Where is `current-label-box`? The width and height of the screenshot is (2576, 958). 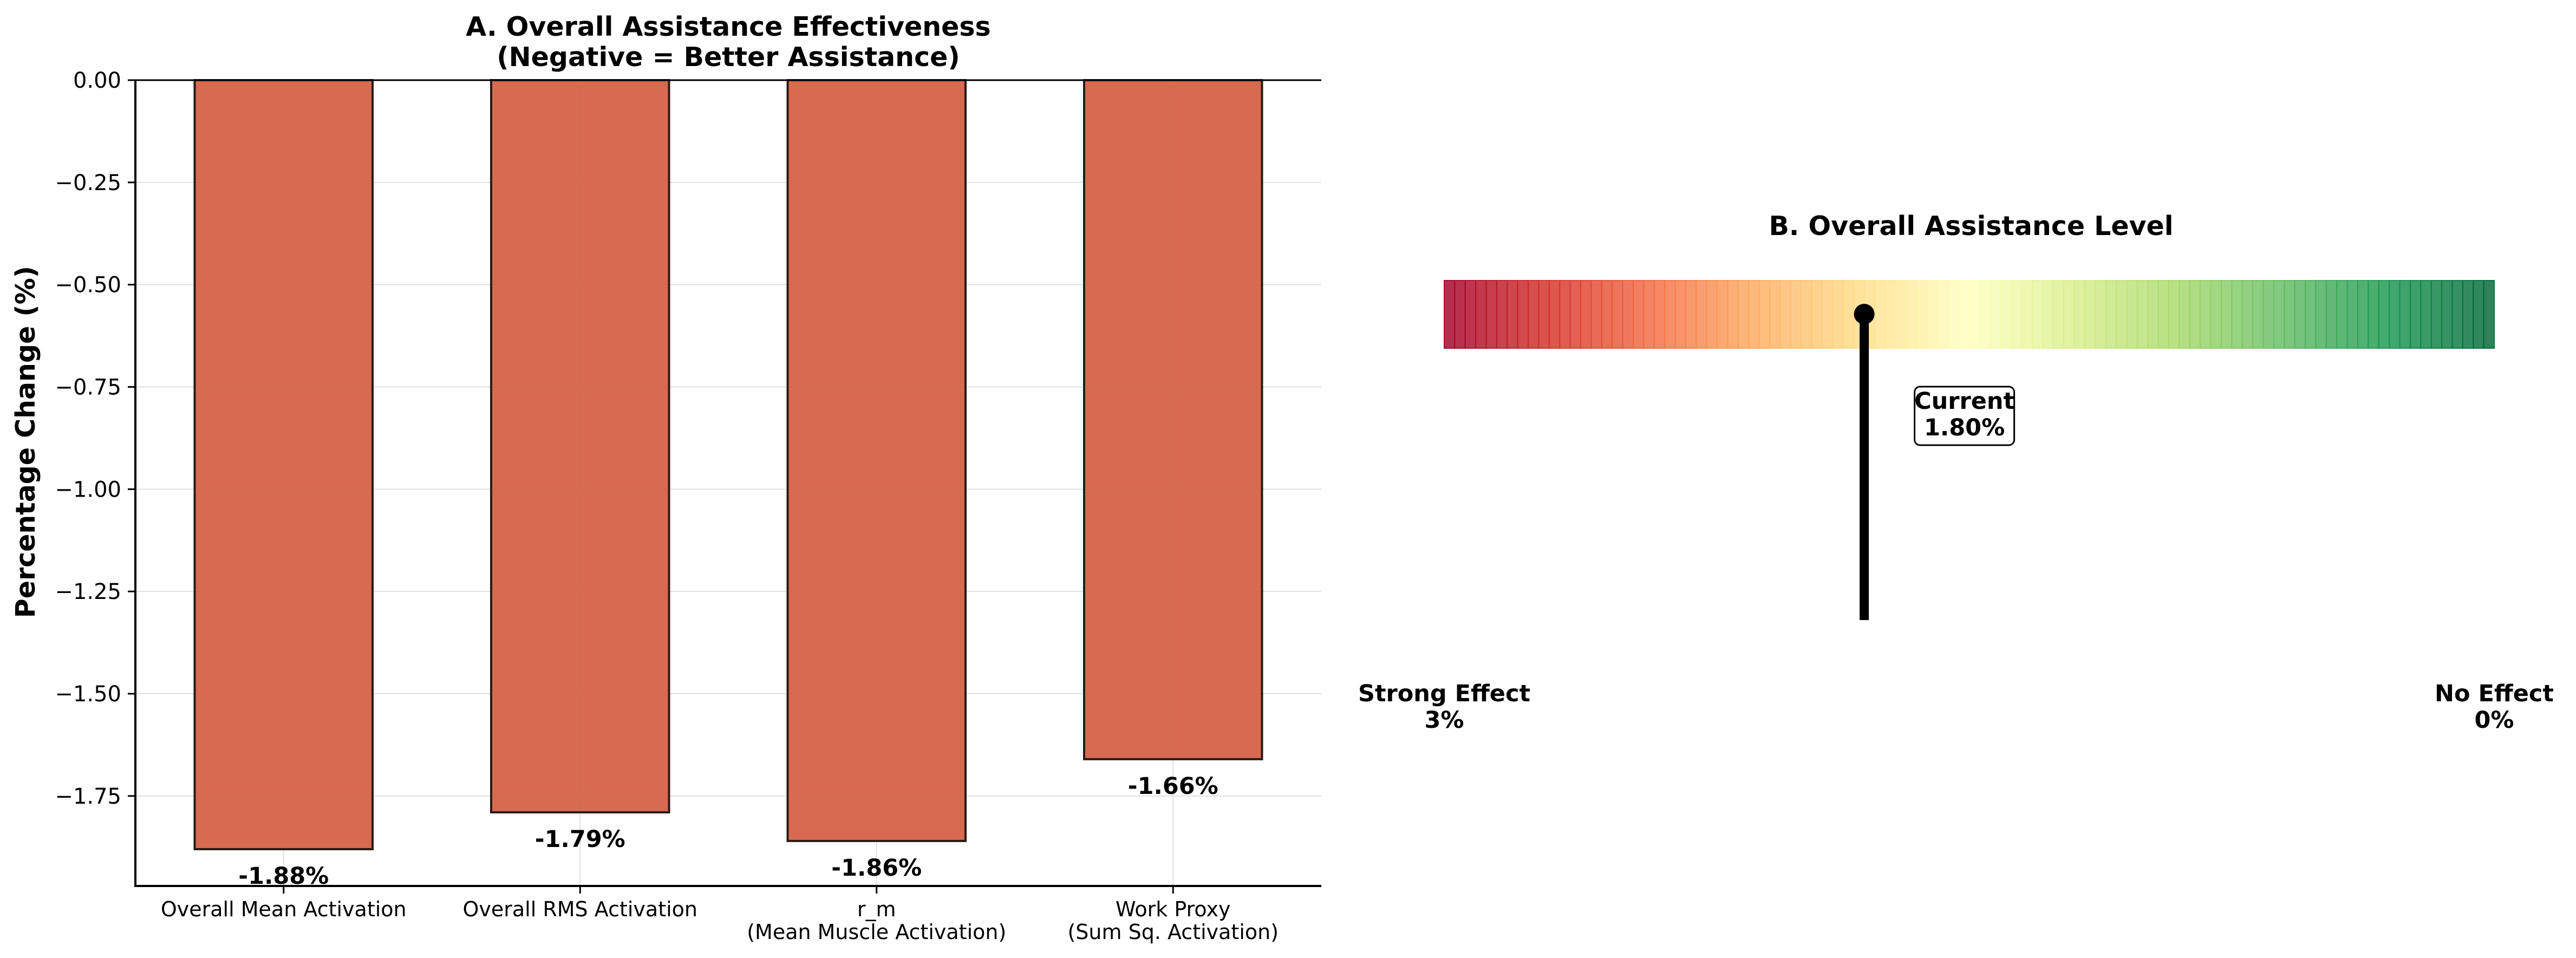
current-label-box is located at coordinates (1965, 416).